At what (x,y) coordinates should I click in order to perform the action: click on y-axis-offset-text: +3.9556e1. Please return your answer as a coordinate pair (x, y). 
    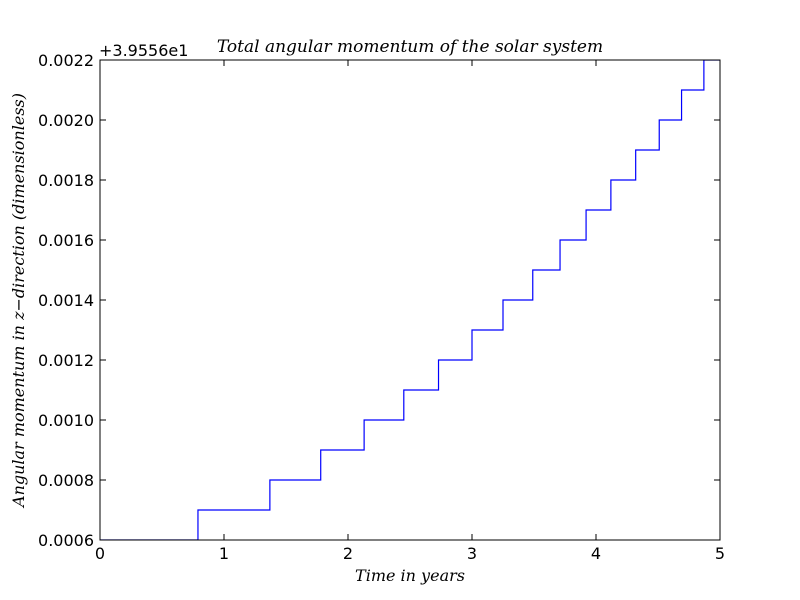
    Looking at the image, I should click on (143, 50).